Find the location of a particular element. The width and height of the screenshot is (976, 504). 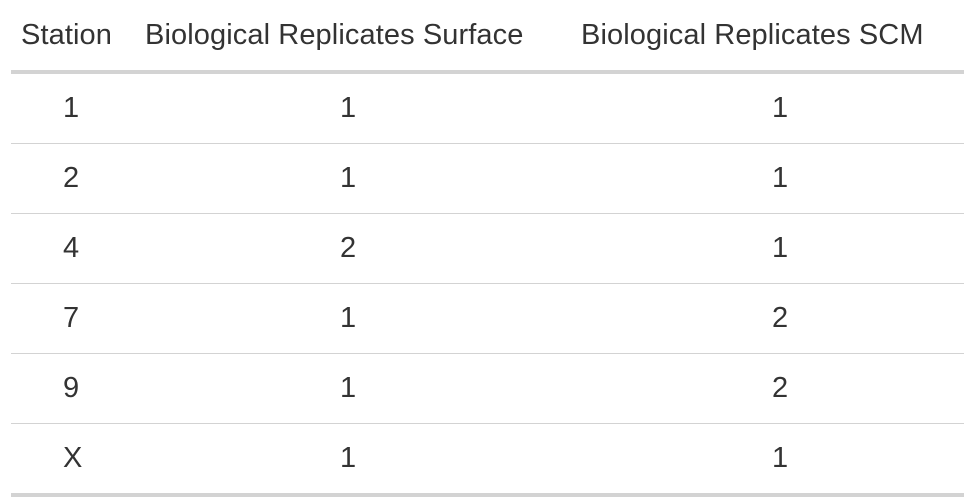

table-row: 4 2 1 is located at coordinates (487, 248).